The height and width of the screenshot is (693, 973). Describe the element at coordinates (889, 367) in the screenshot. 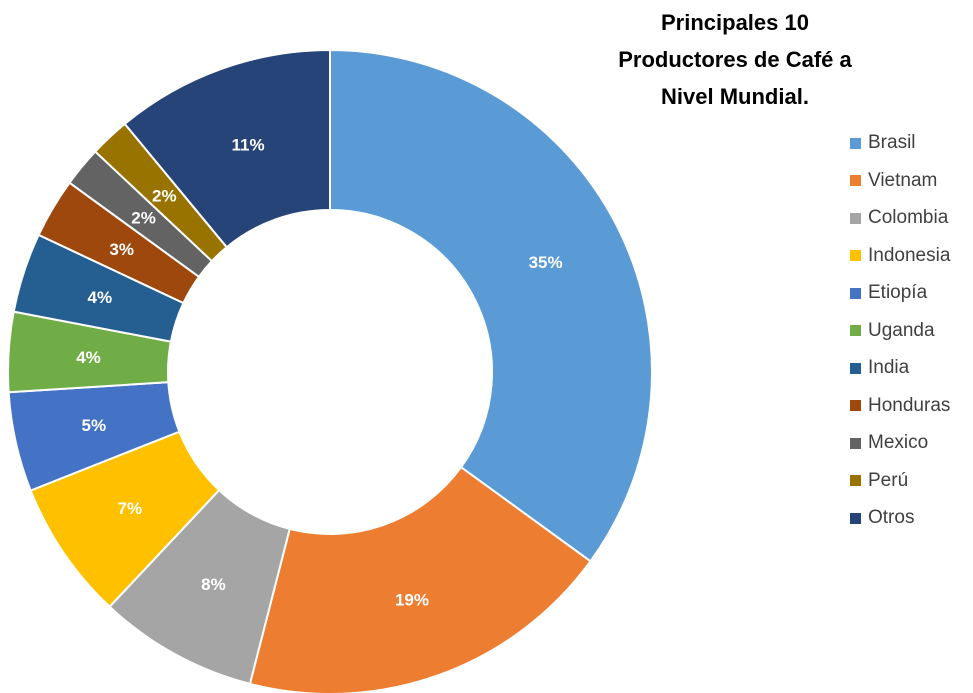

I see `legend-label: India` at that location.